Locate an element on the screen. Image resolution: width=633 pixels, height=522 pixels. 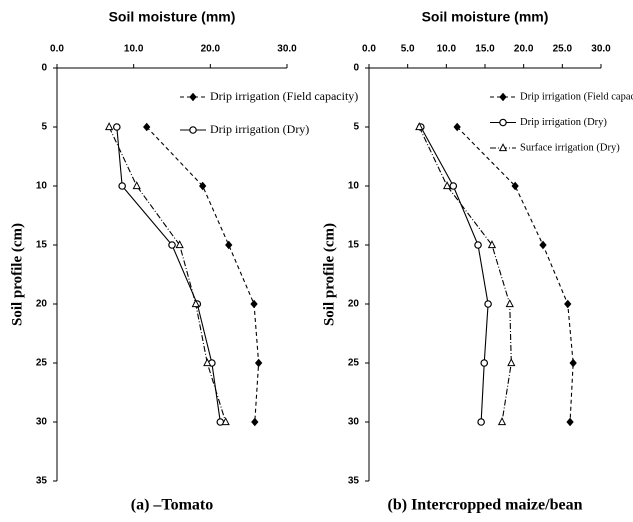
x-tick-label: 5.0 is located at coordinates (408, 49).